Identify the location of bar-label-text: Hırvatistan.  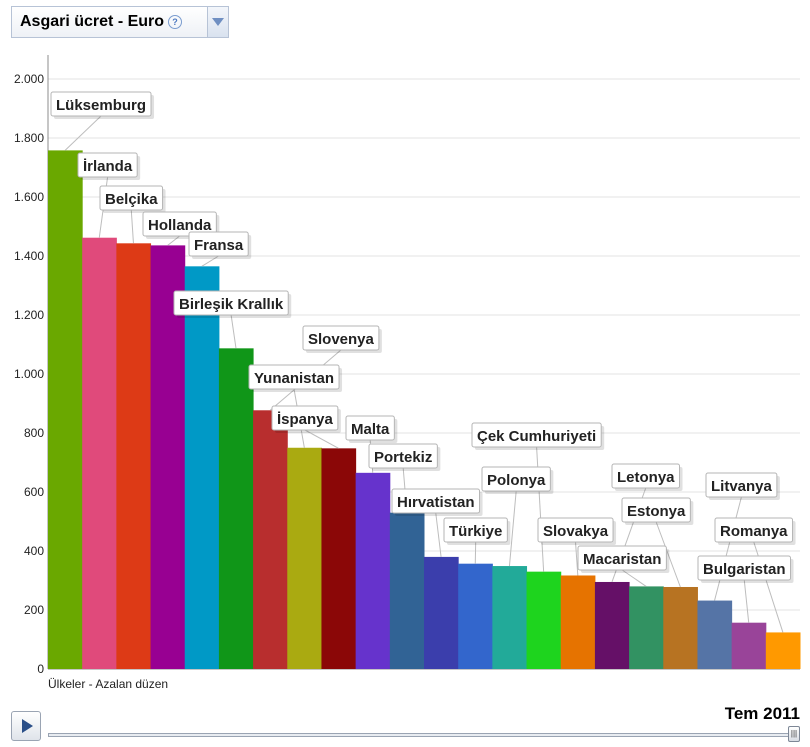
(436, 502).